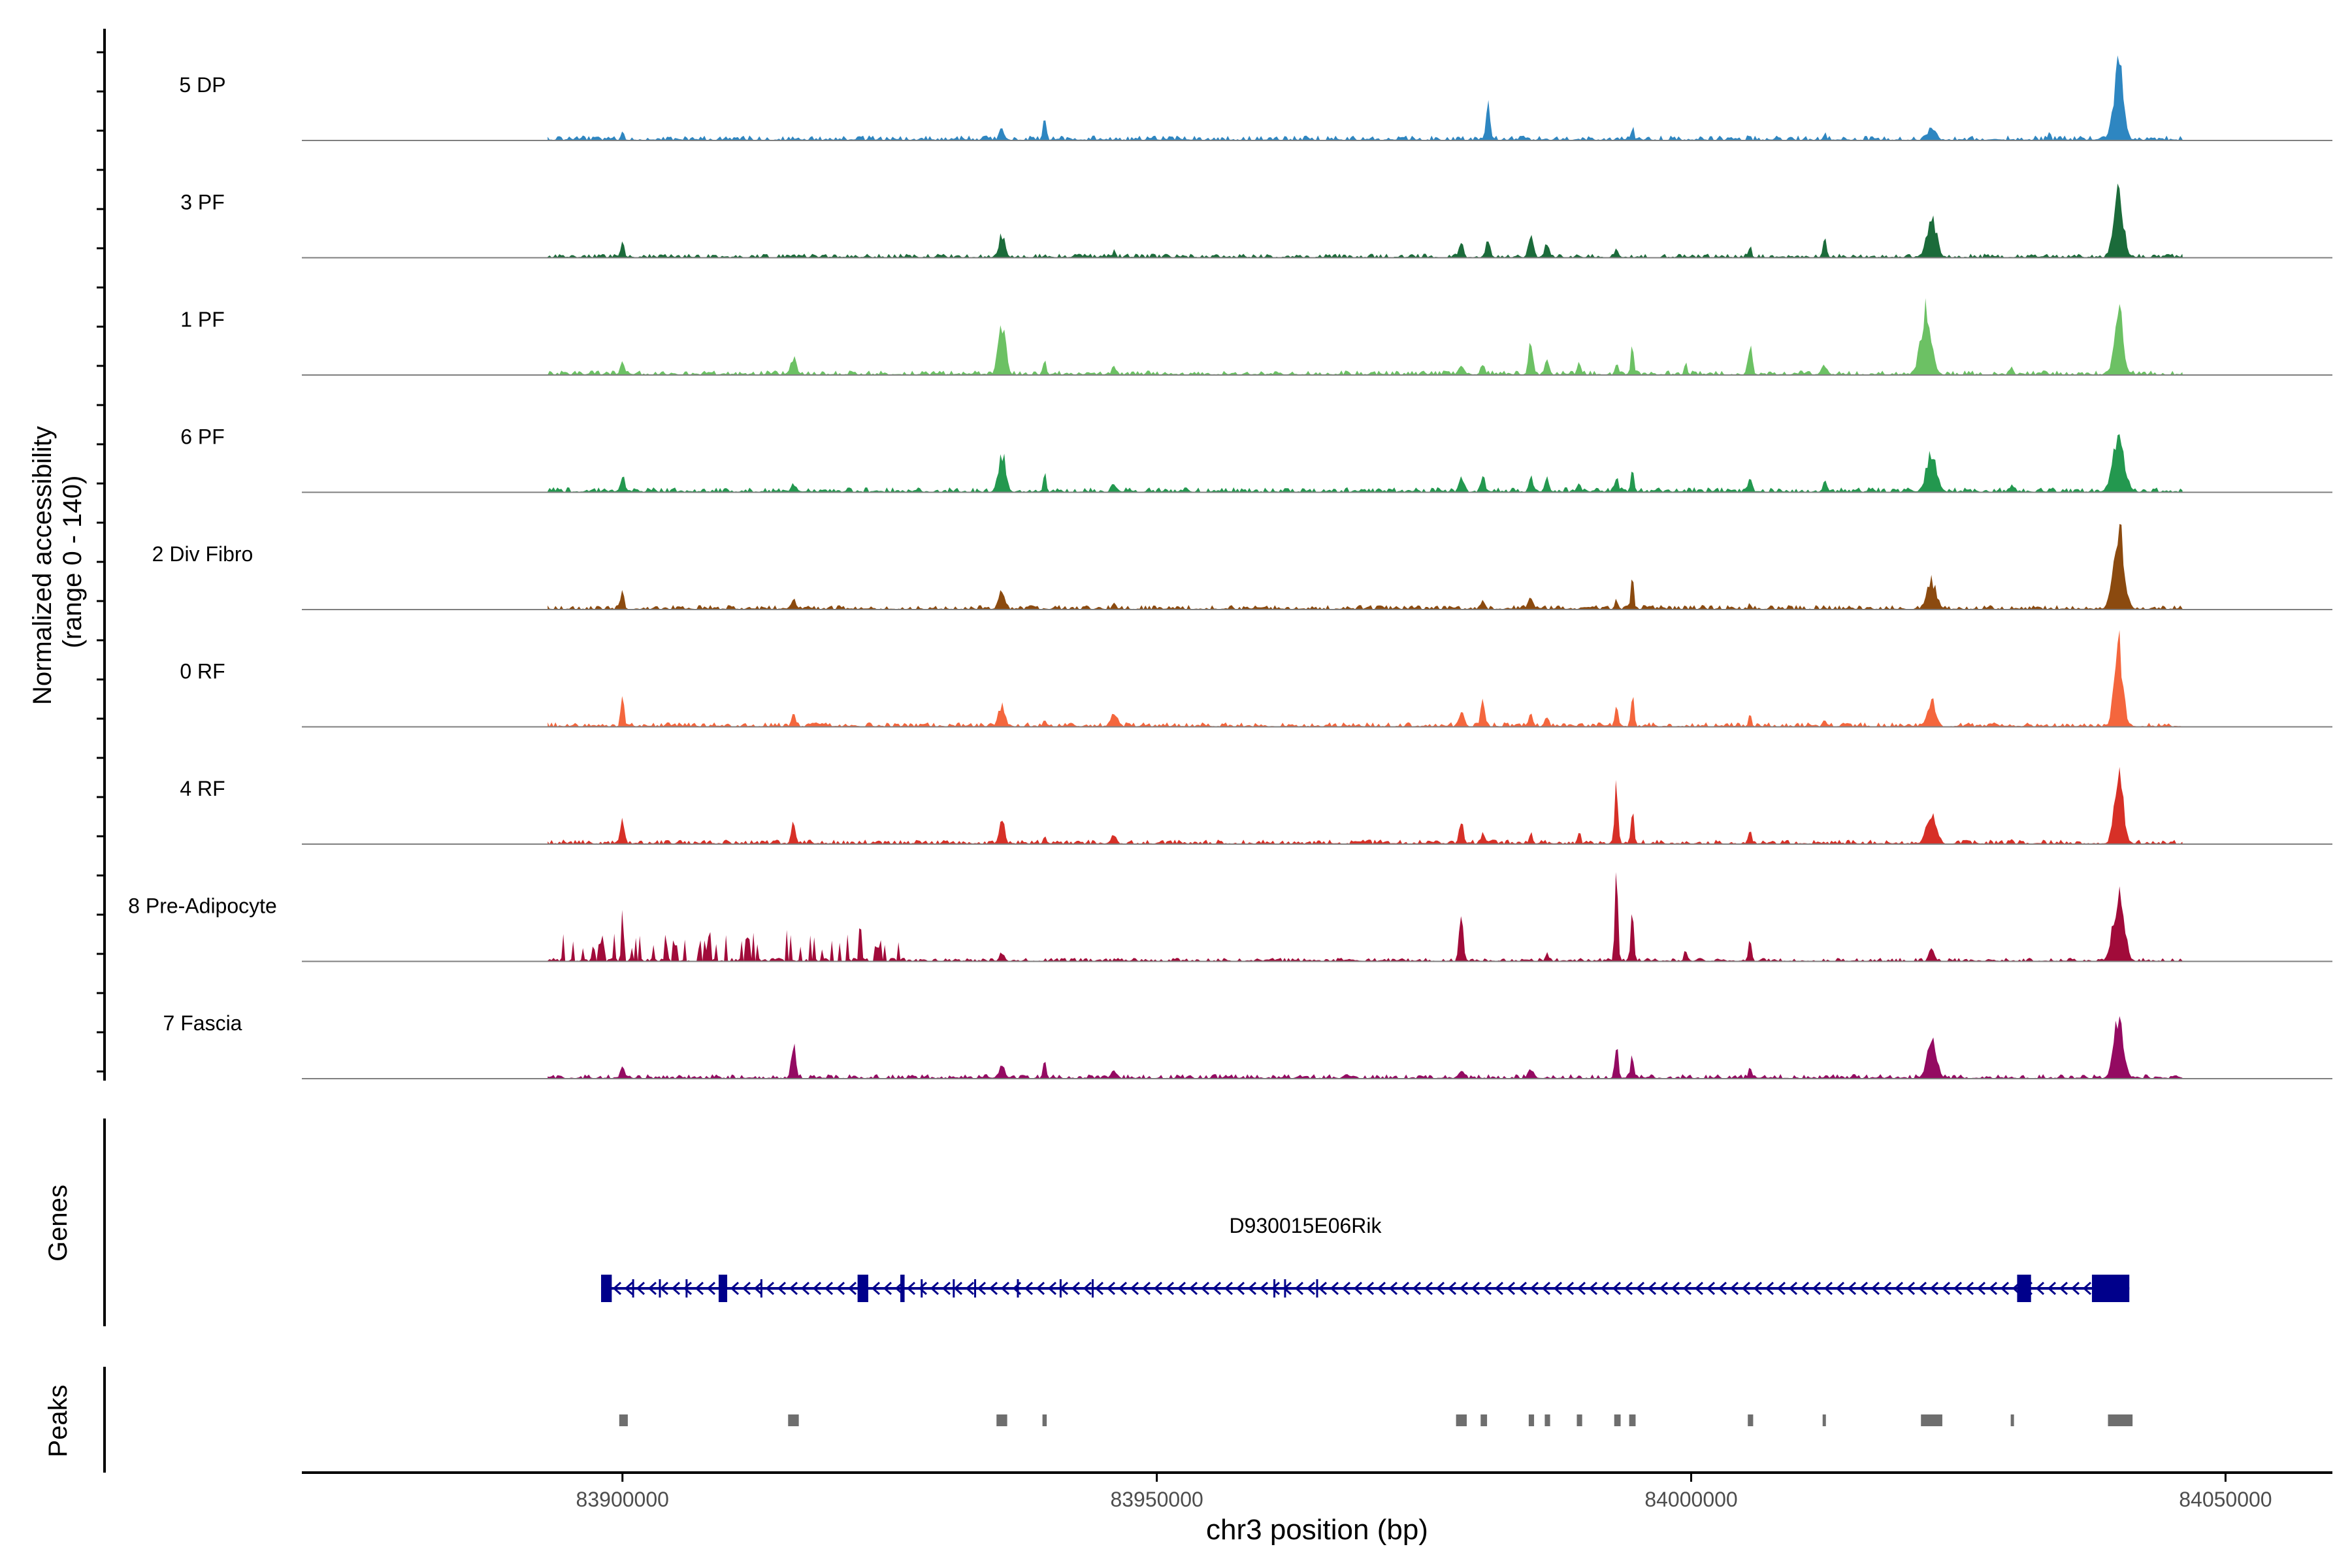  I want to click on track-7-fascia: 7 Fascia, so click(1247, 1045).